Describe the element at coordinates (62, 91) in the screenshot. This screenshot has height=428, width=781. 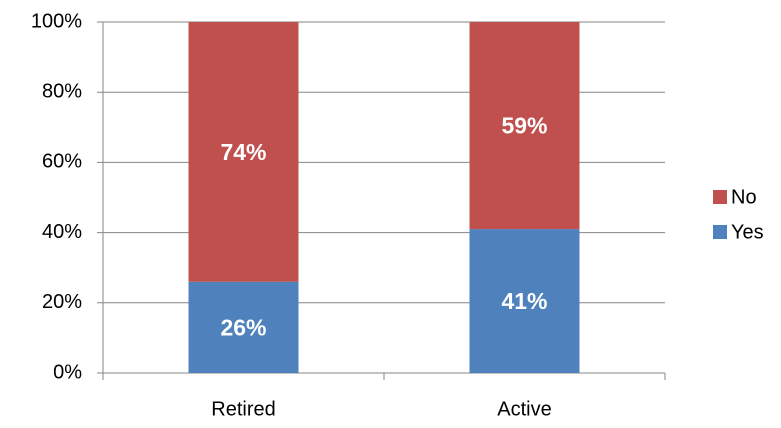
I see `y-tick-label: 80%` at that location.